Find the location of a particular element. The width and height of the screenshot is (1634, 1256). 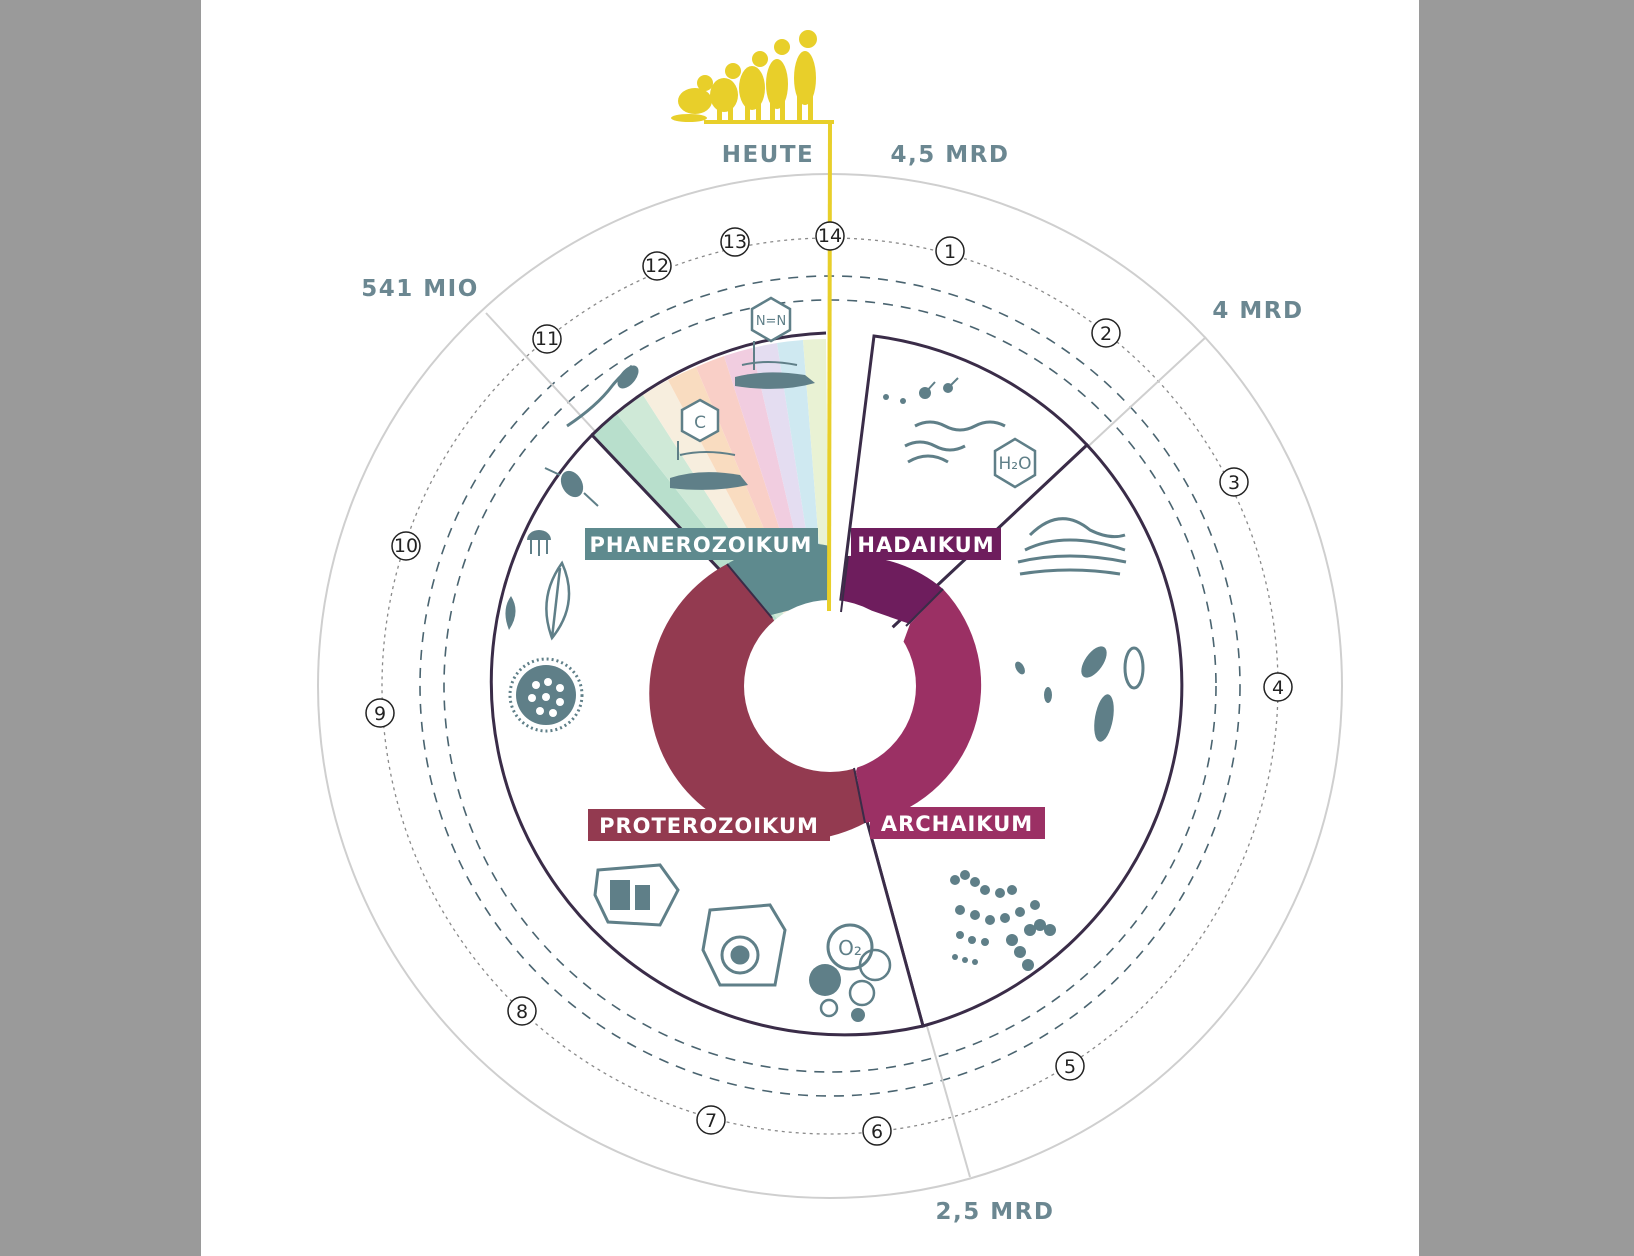

bacteria-icon is located at coordinates (1080, 694).